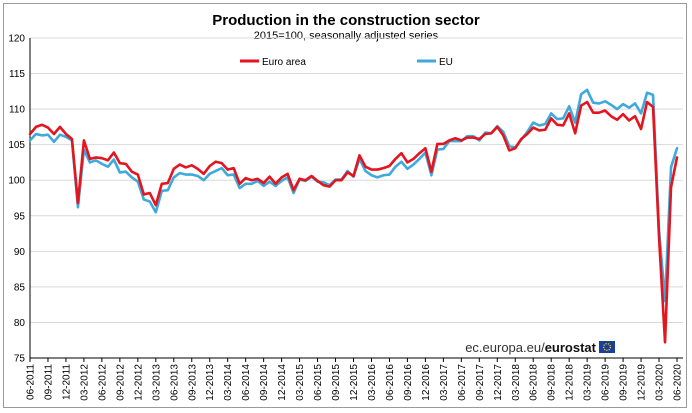 This screenshot has width=692, height=413. What do you see at coordinates (48, 382) in the screenshot?
I see `x-tick-label: 09-2011` at bounding box center [48, 382].